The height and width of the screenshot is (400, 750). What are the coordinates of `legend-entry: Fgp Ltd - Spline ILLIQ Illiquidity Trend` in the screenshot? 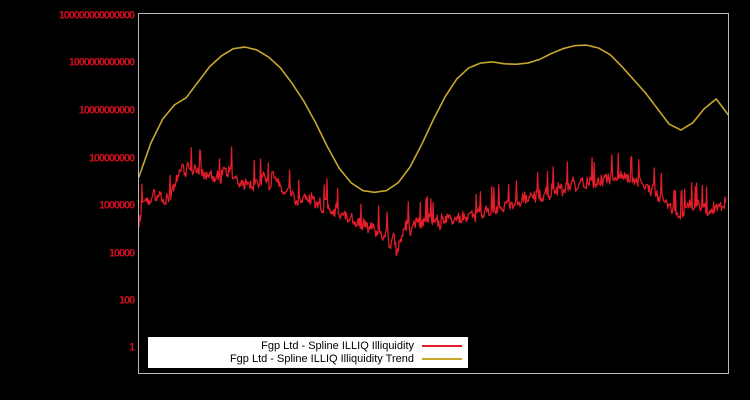 It's located at (308, 359).